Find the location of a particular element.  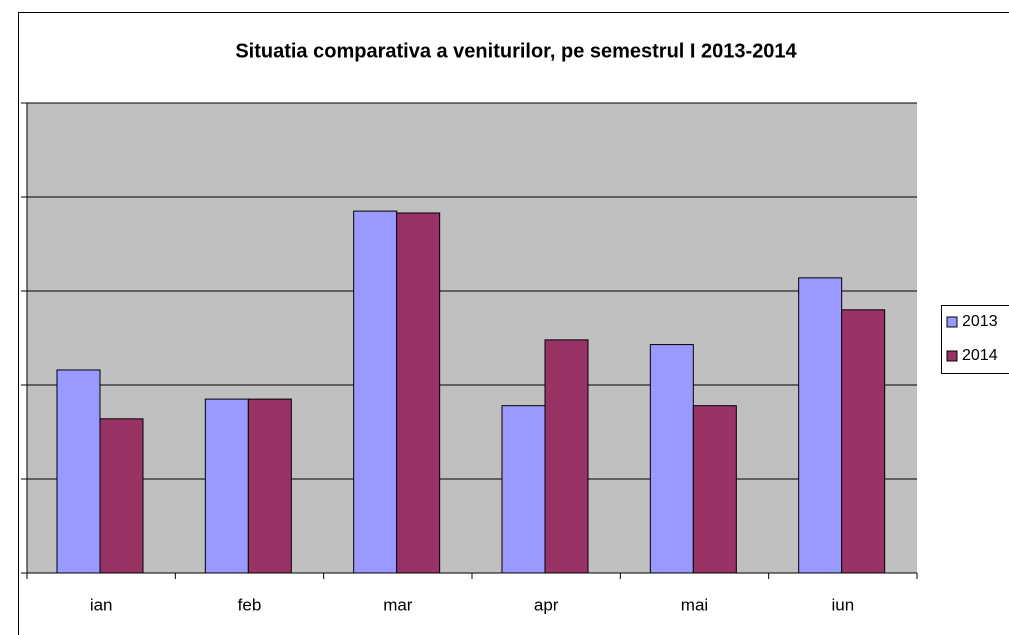

x-tick-label: mai is located at coordinates (694, 604).